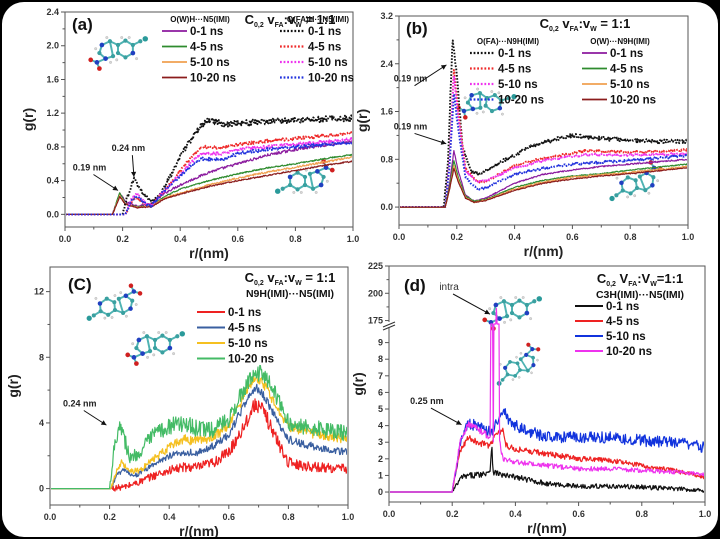  I want to click on legend-label: 5-10 ns, so click(518, 85).